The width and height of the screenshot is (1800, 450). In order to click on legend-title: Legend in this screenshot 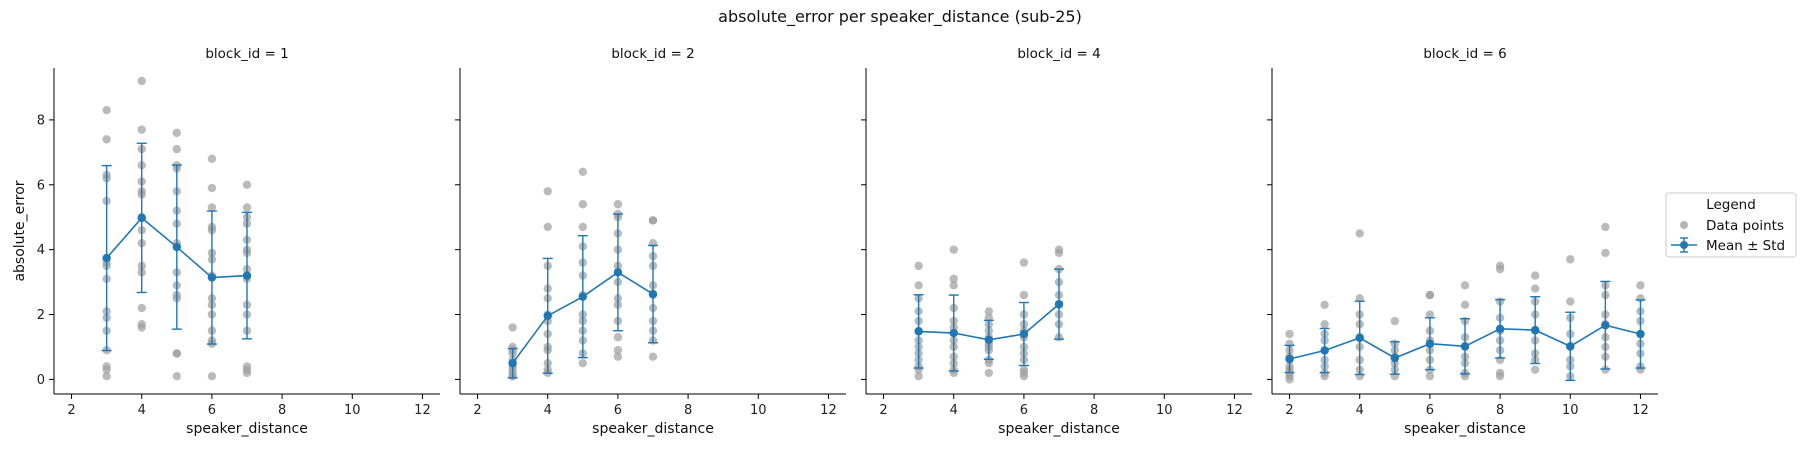, I will do `click(1731, 205)`.